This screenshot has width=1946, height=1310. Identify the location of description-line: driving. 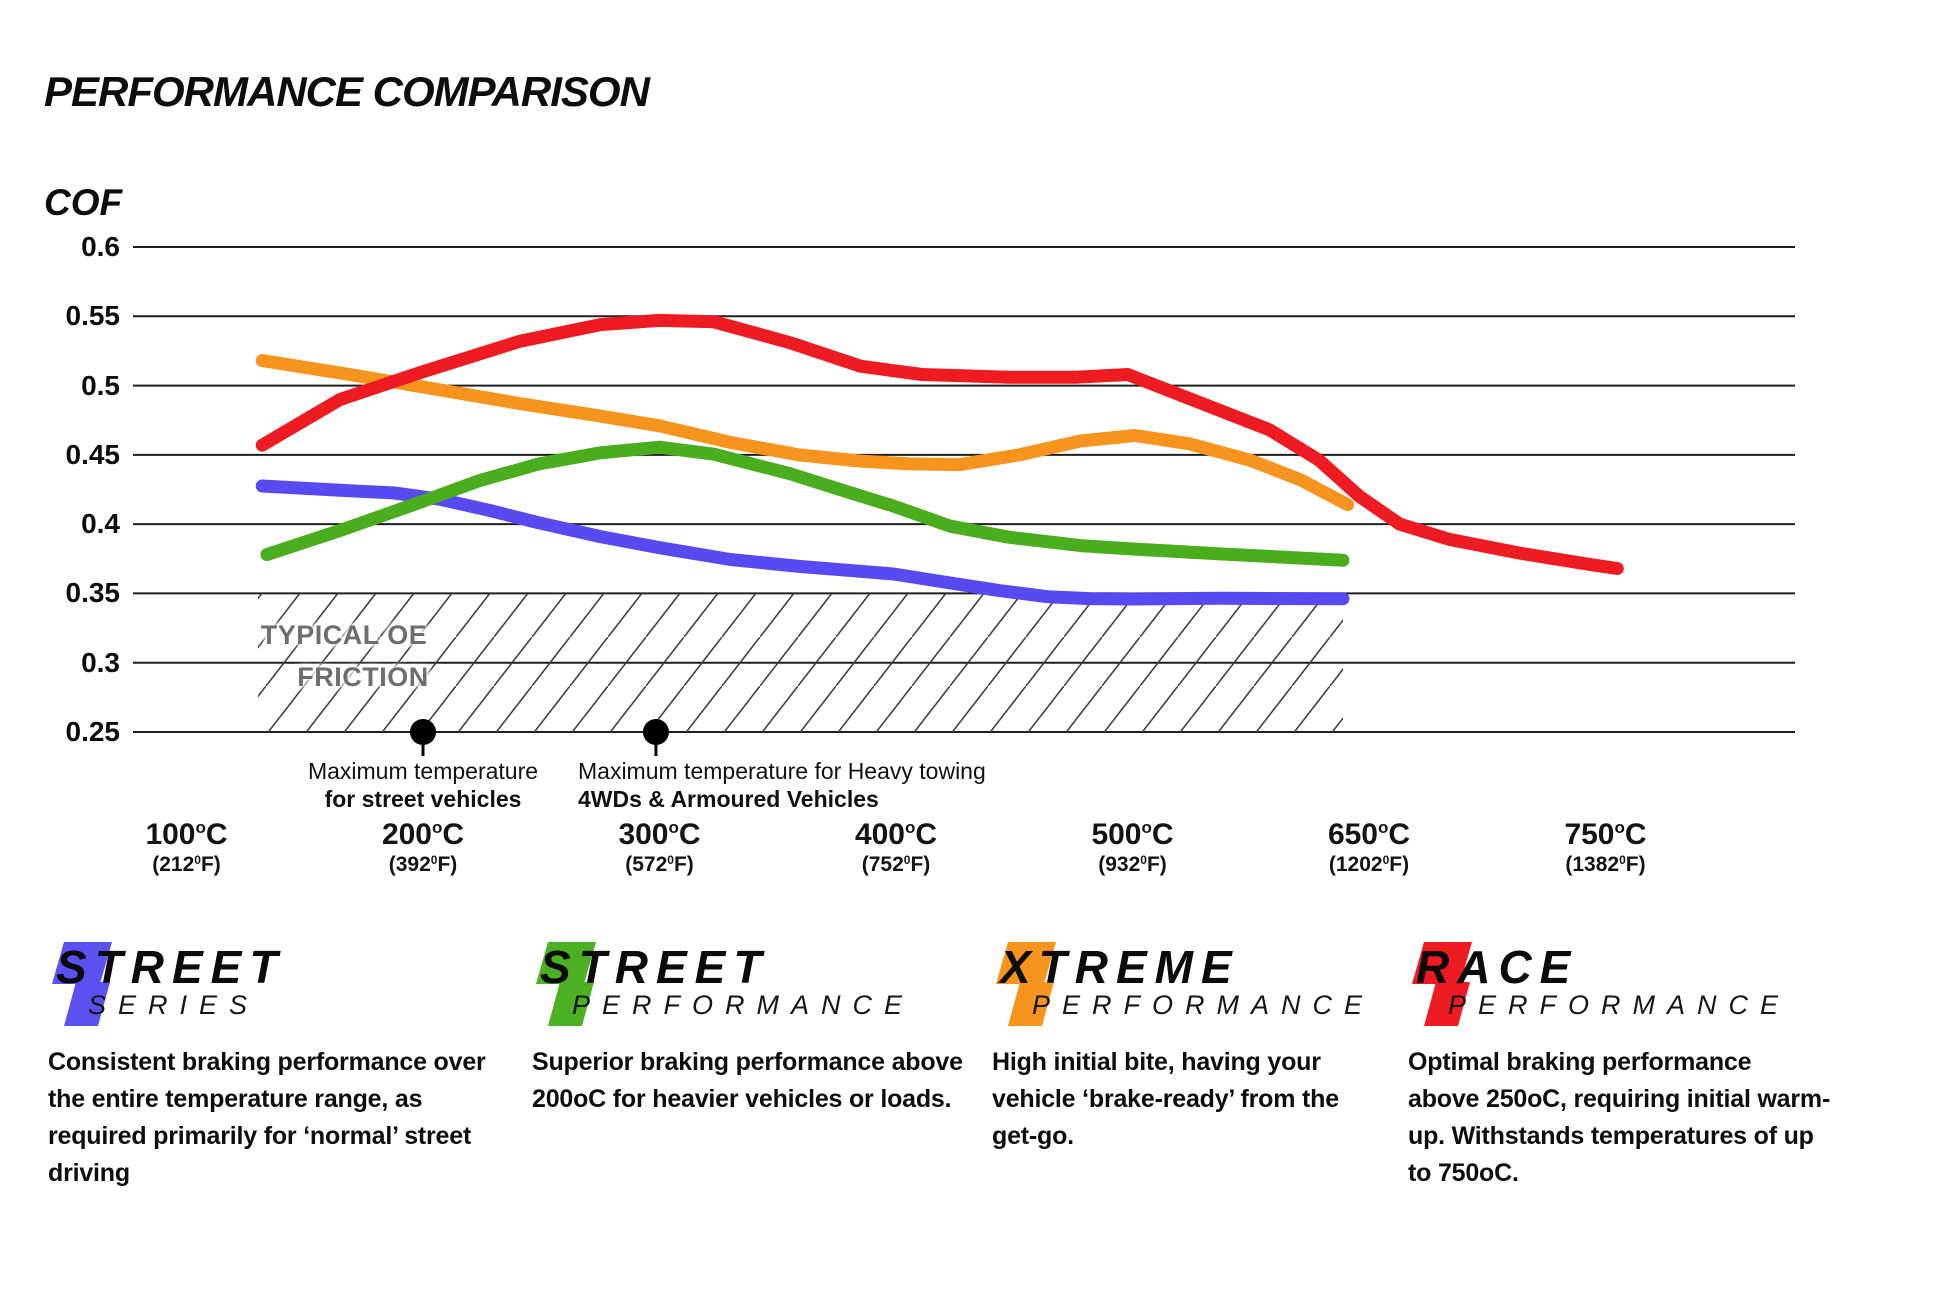
(89, 1173).